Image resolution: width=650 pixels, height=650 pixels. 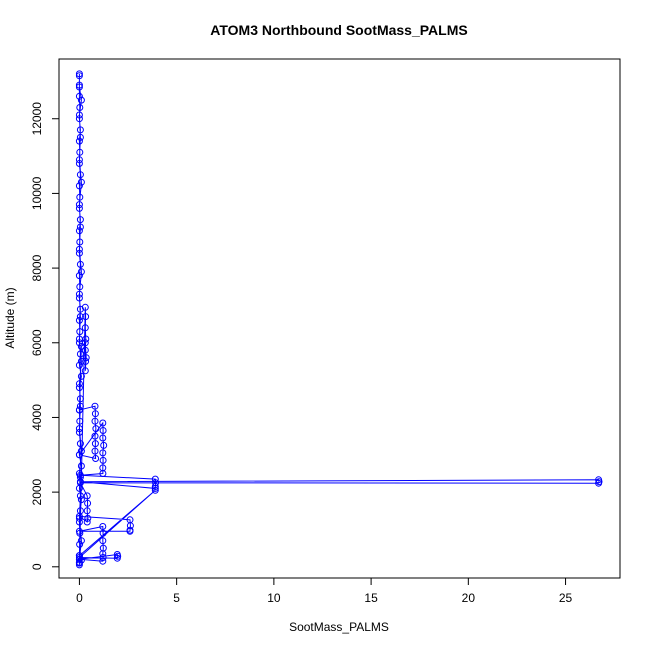 What do you see at coordinates (10, 317) in the screenshot?
I see `y-axis-label: Altitude (m)` at bounding box center [10, 317].